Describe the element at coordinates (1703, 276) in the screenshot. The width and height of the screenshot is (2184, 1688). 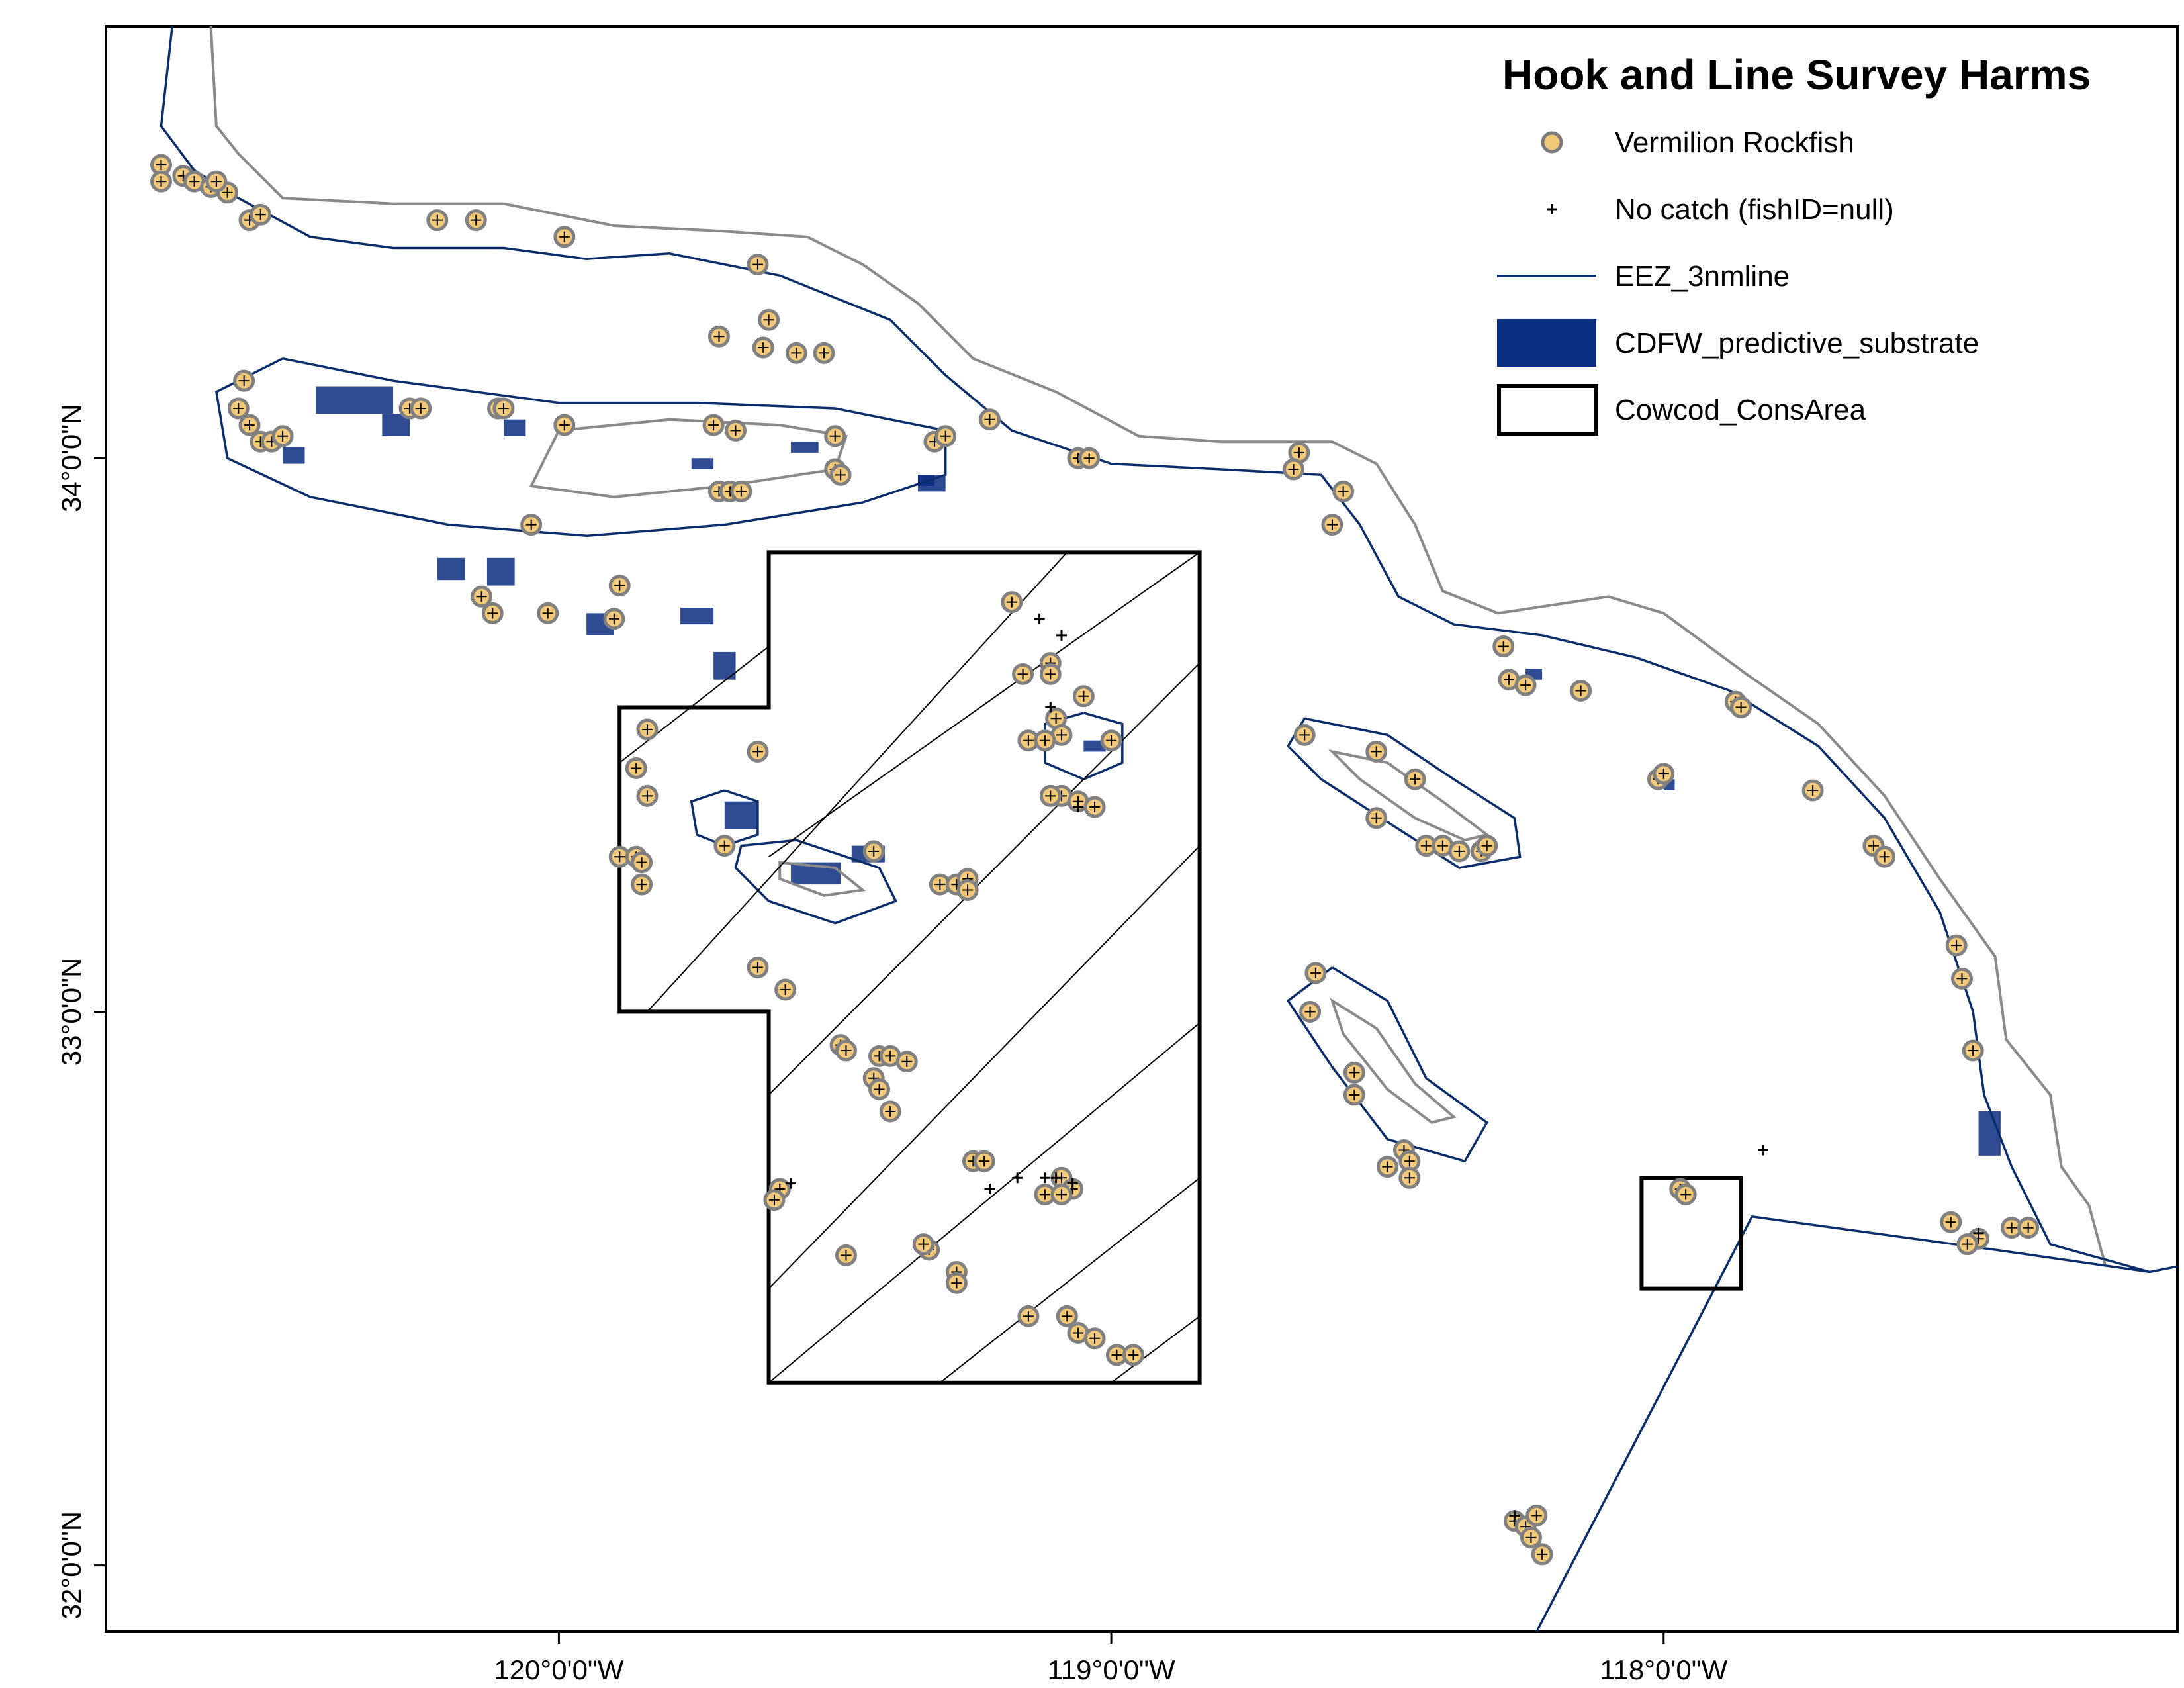
I see `legend-item-label: EEZ_3nmline` at that location.